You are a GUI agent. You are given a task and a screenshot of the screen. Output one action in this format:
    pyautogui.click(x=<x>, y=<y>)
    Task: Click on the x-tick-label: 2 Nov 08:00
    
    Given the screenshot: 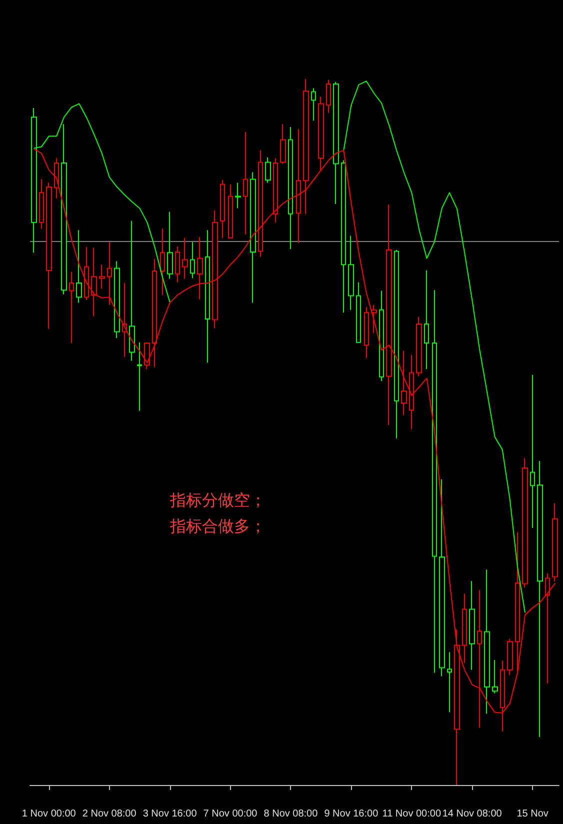 What is the action you would take?
    pyautogui.click(x=109, y=814)
    